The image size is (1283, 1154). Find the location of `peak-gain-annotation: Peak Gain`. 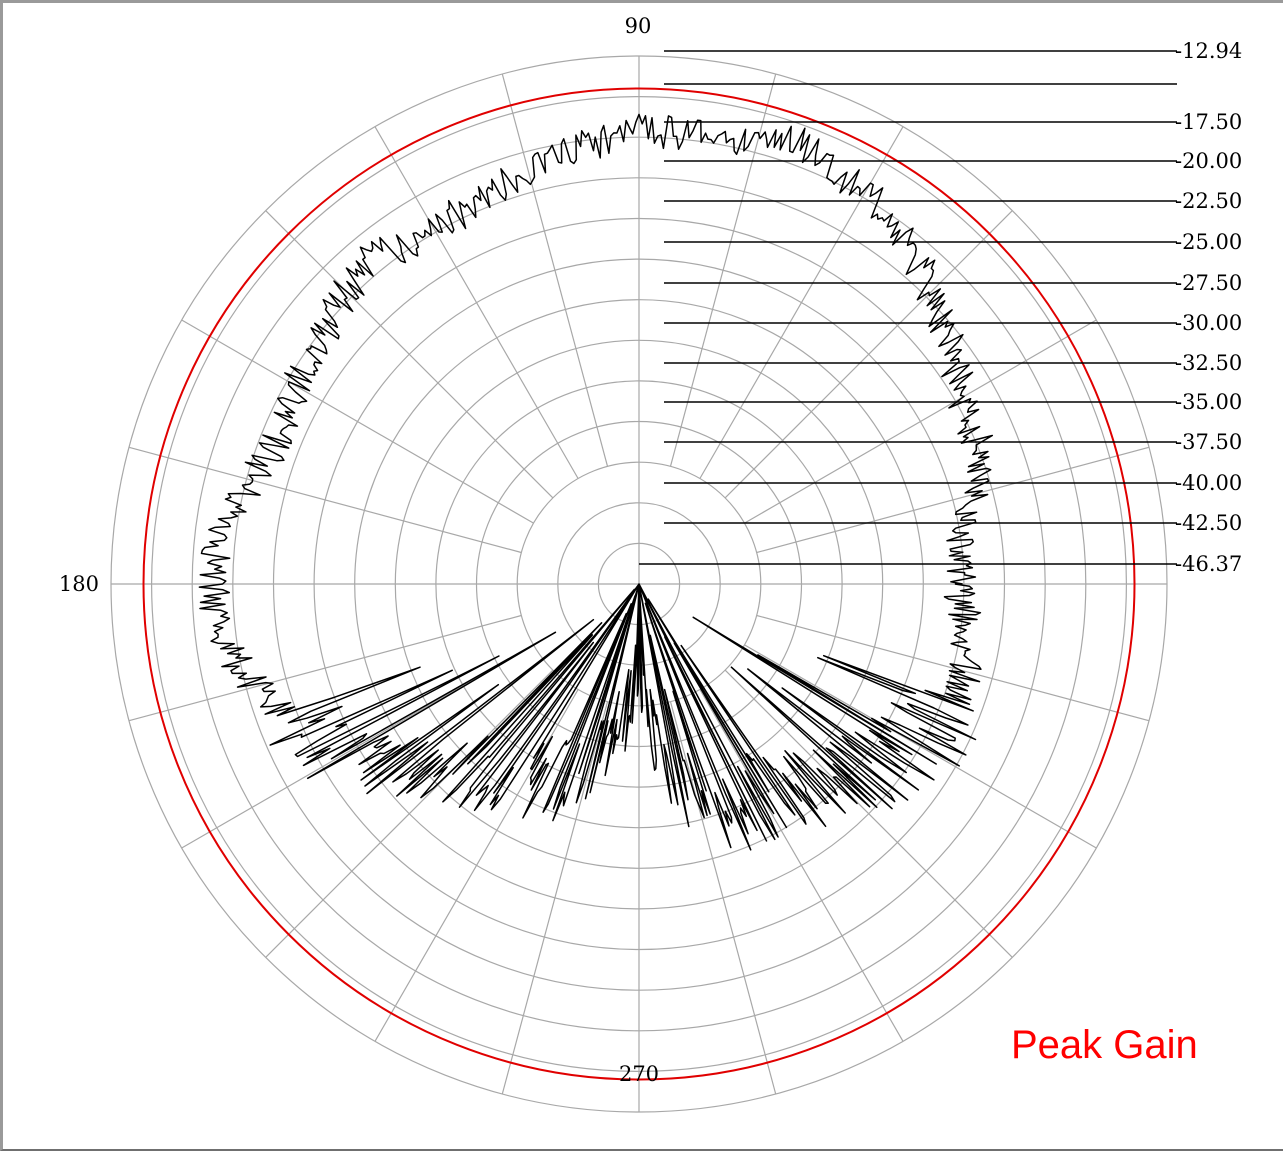

peak-gain-annotation: Peak Gain is located at coordinates (1104, 1045).